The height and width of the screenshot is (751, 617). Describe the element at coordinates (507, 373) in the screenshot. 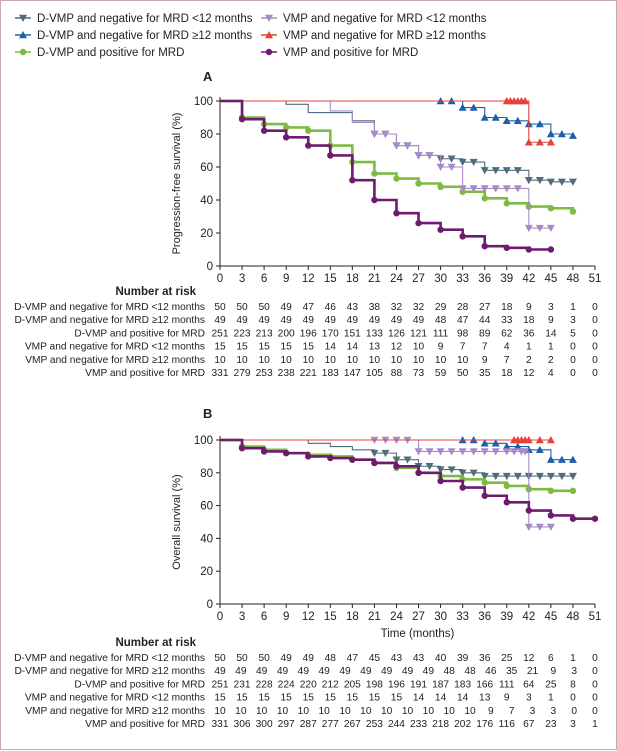

I see `risk-count: 18` at that location.